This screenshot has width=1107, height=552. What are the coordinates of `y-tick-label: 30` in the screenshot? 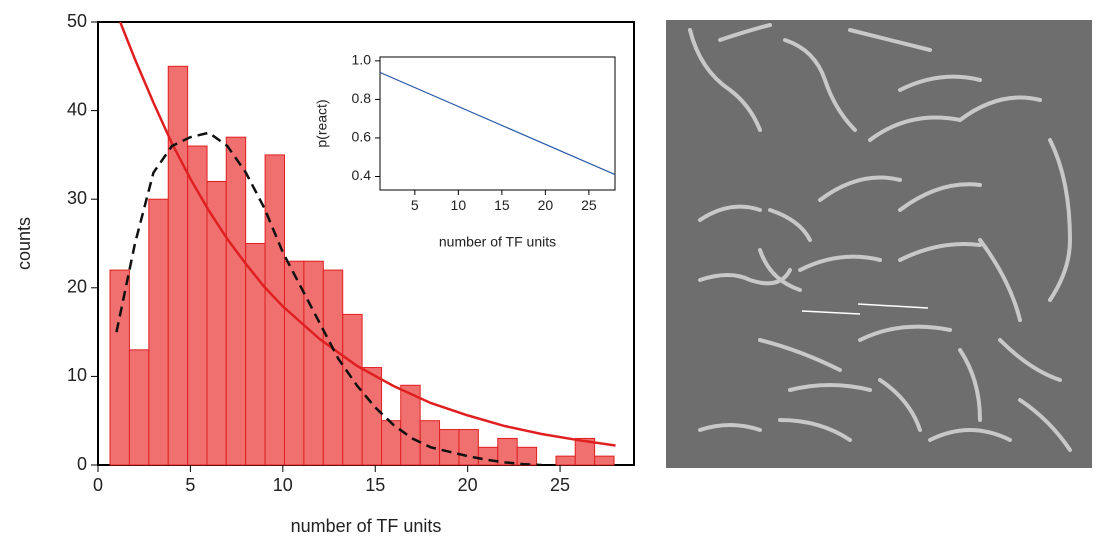 It's located at (77, 198).